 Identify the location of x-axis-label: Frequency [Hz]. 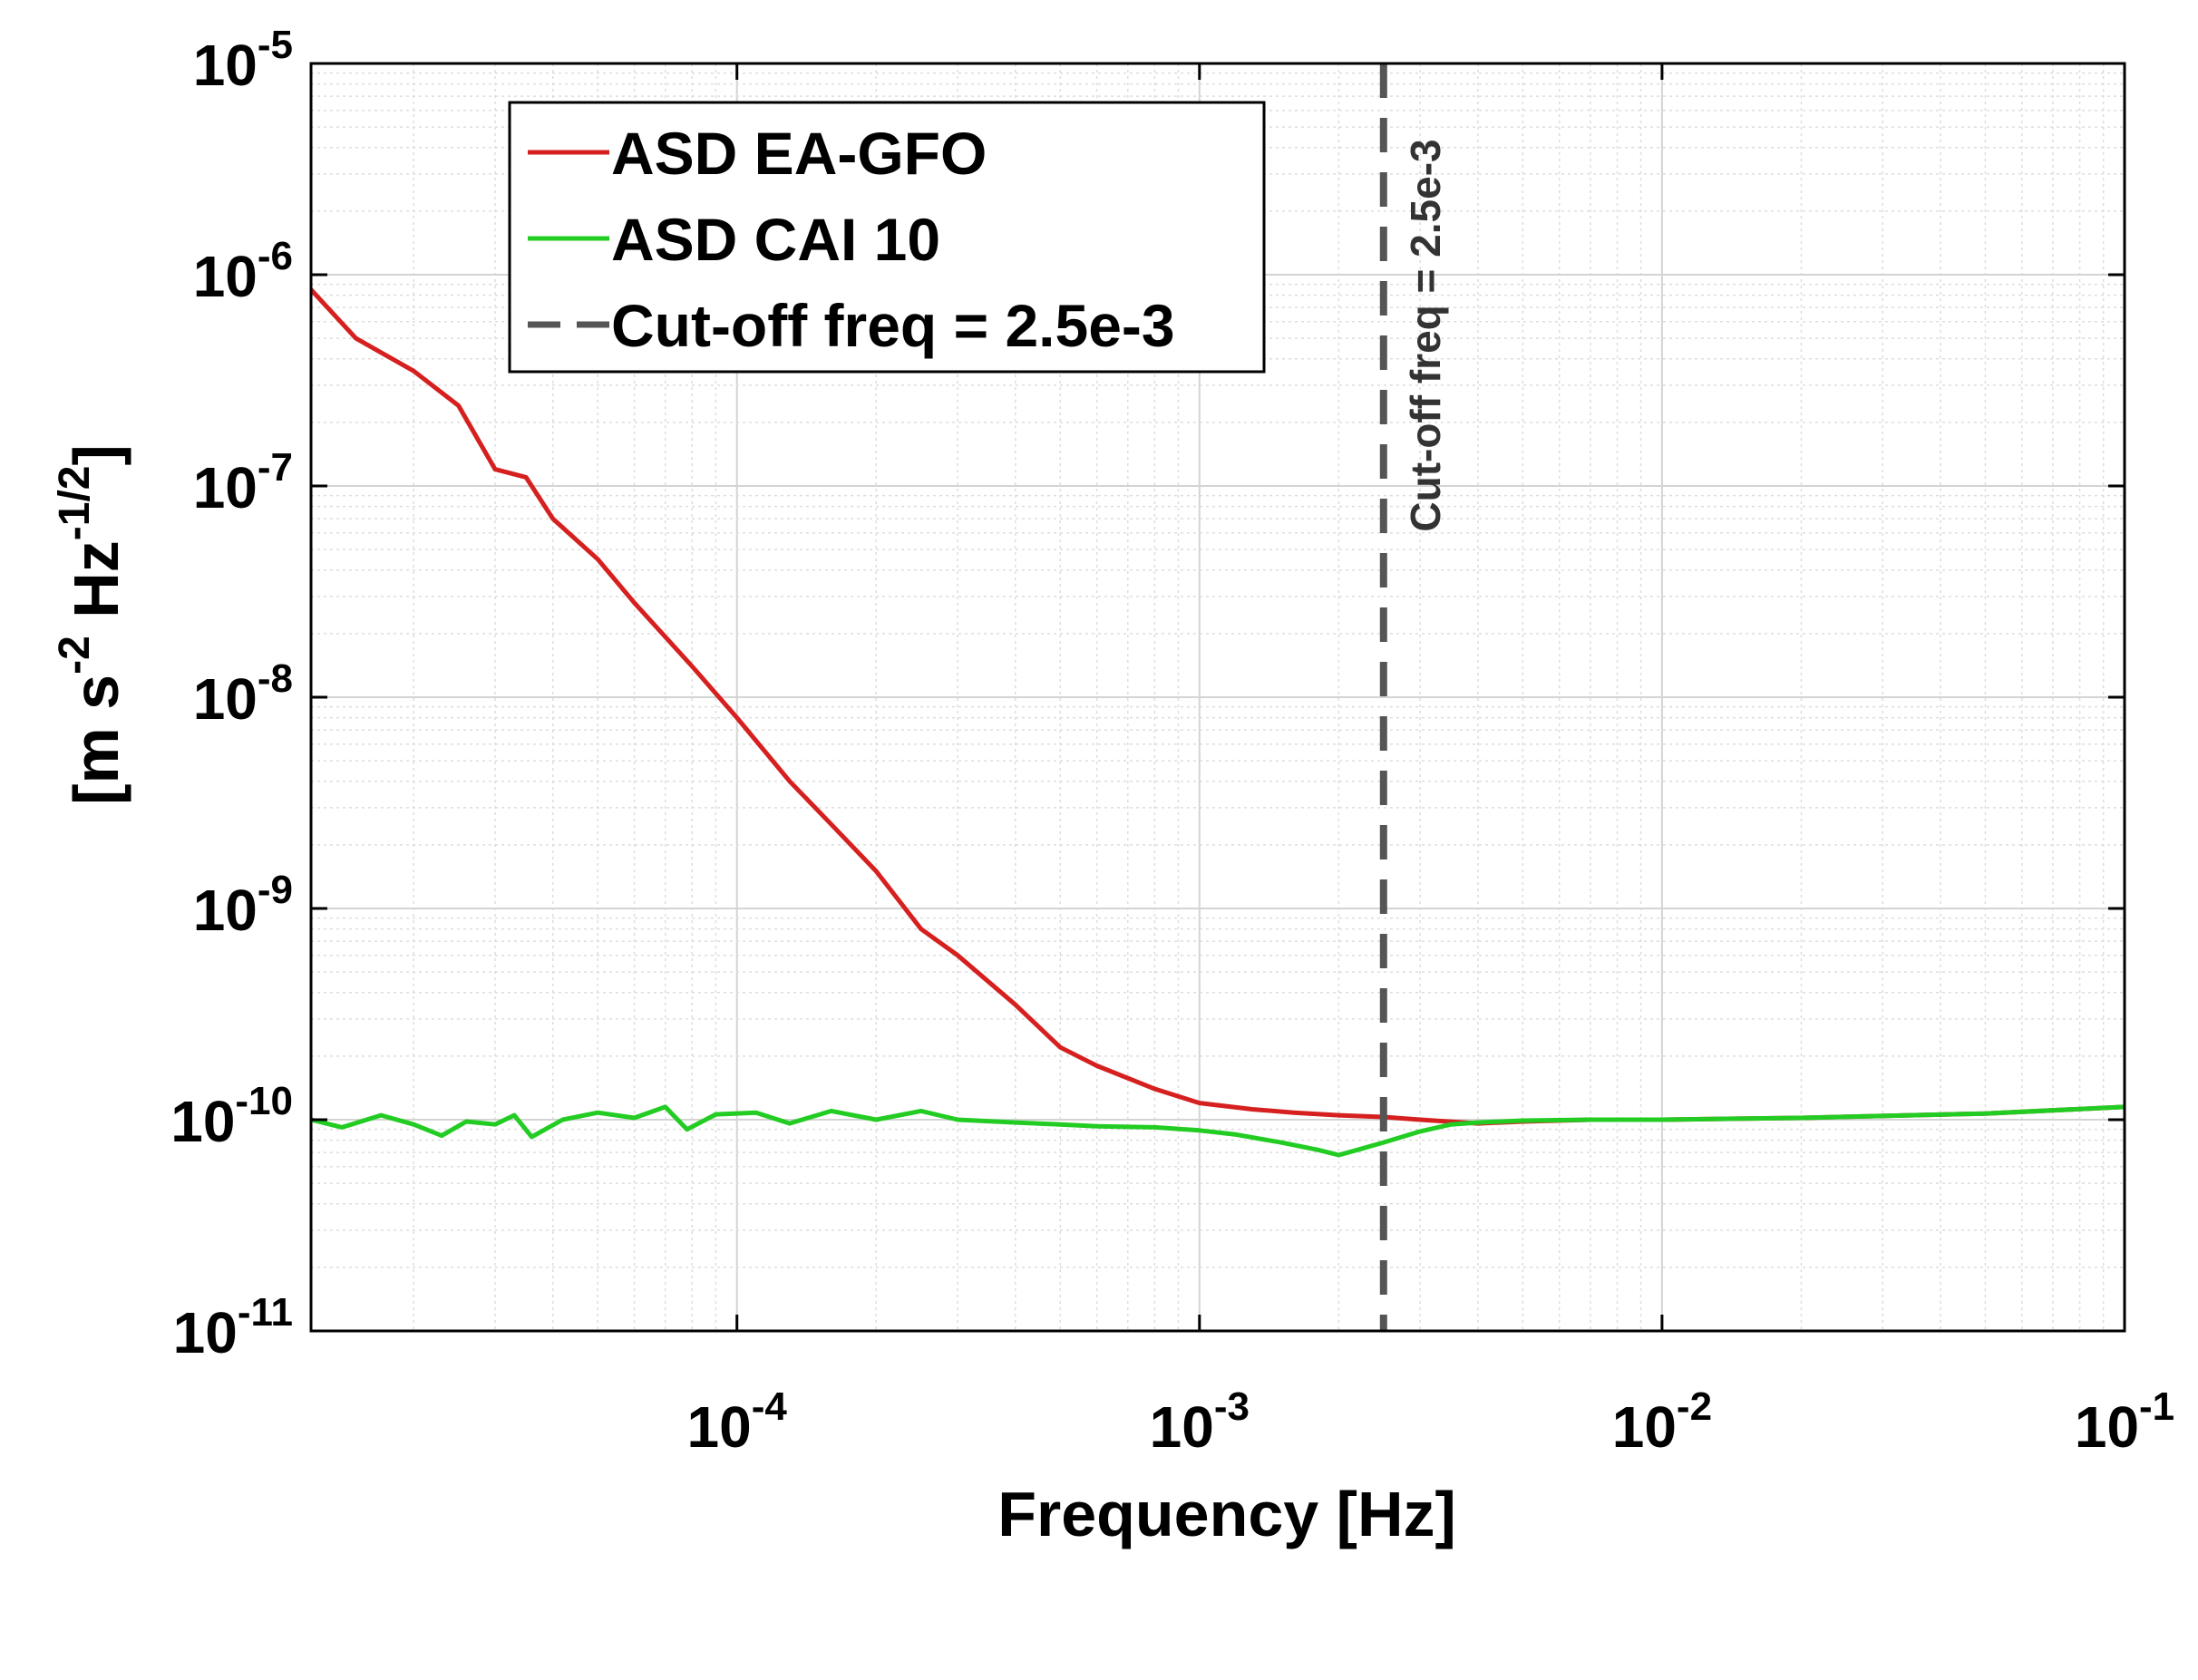
(1226, 1514).